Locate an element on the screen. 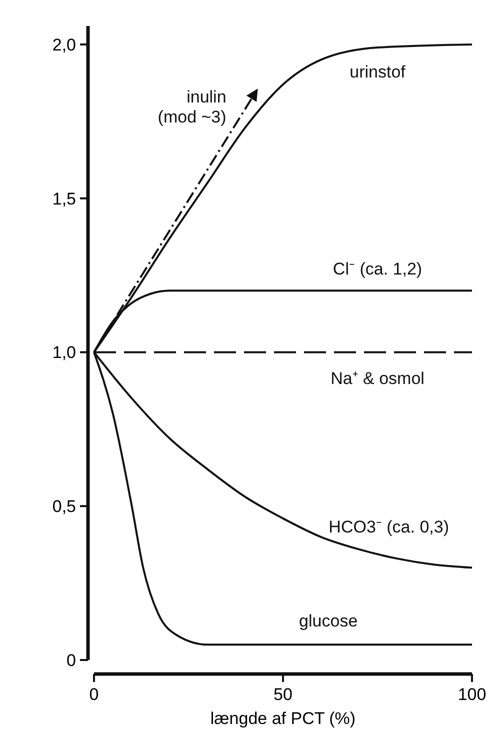 Image resolution: width=500 pixels, height=740 pixels. x-tick-label: 0 is located at coordinates (94, 694).